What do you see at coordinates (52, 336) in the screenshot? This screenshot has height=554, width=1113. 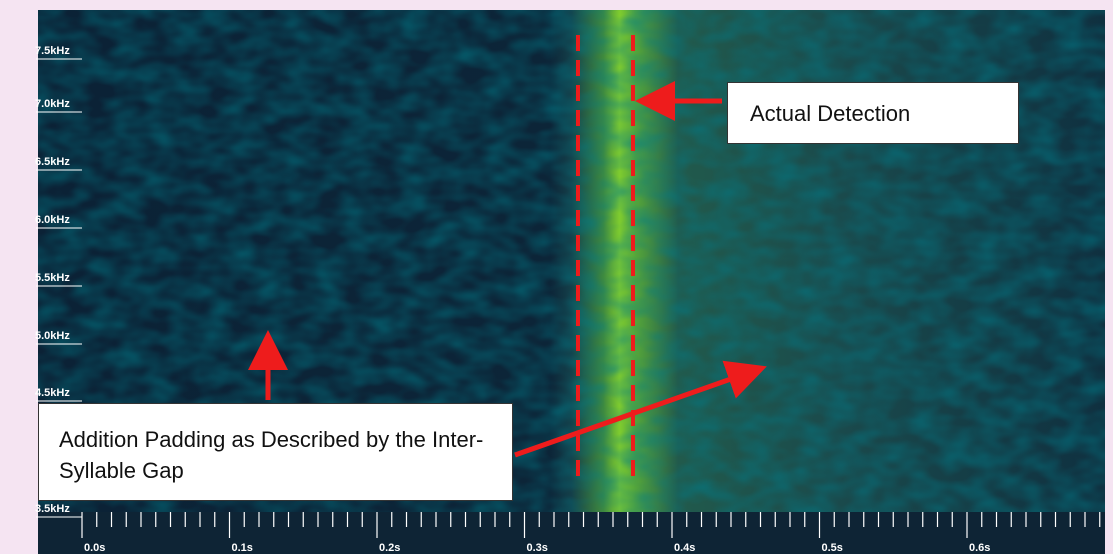 I see `y-tick-label: 5.0kHz` at bounding box center [52, 336].